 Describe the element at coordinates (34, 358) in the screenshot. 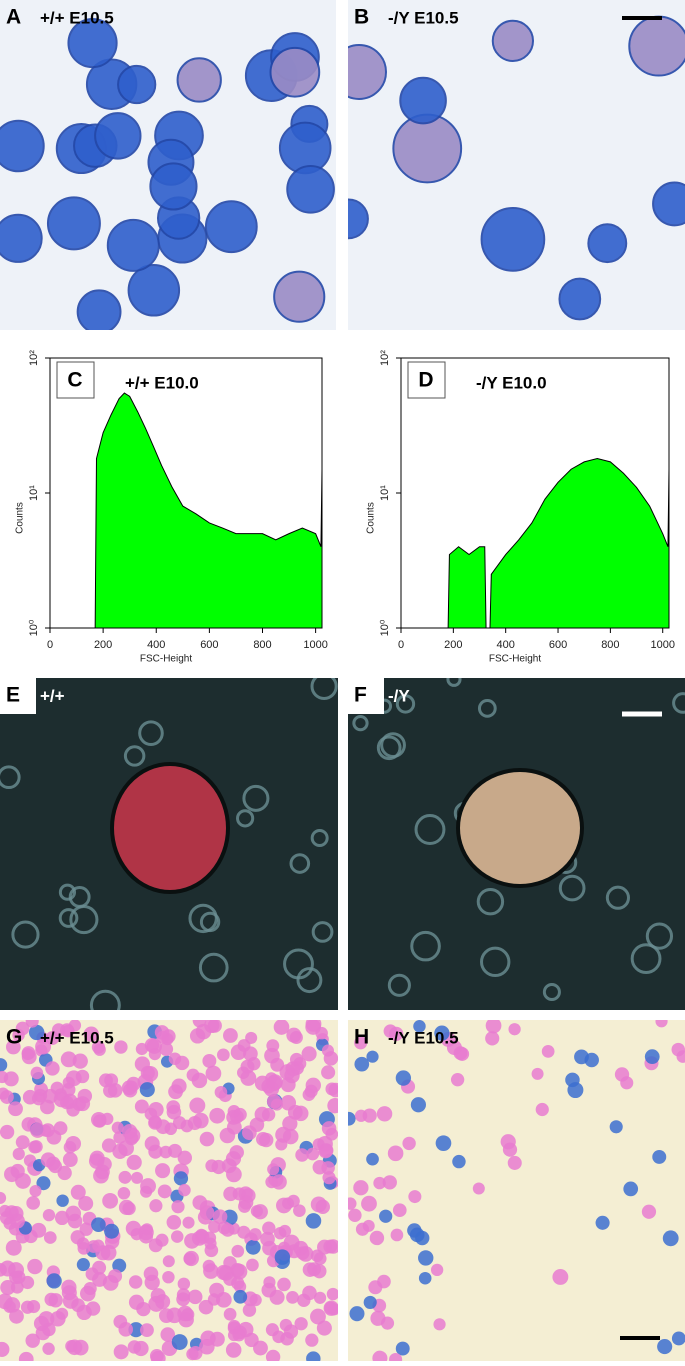

I see `y-tick-label: 10²` at that location.